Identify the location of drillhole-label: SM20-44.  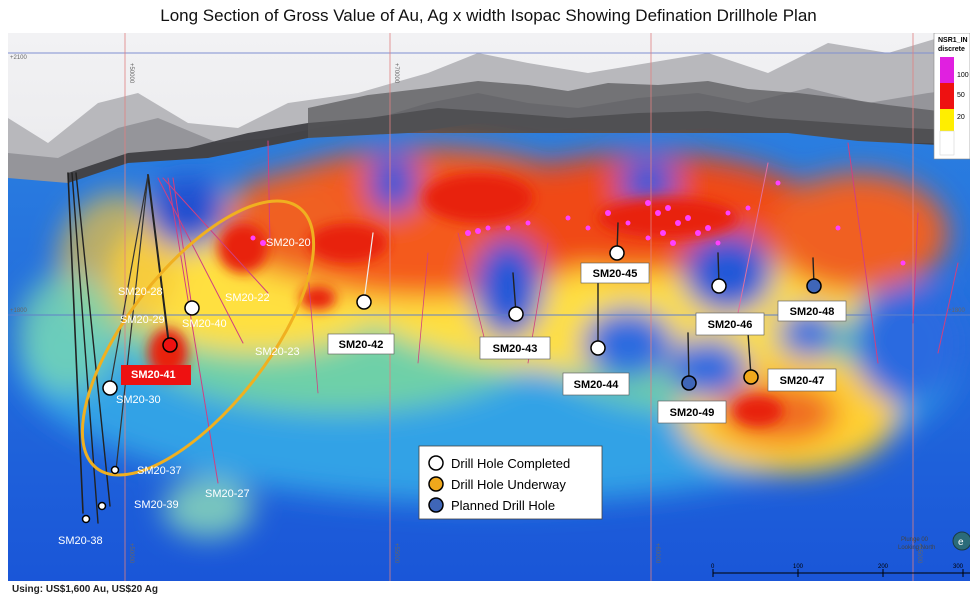
(597, 385).